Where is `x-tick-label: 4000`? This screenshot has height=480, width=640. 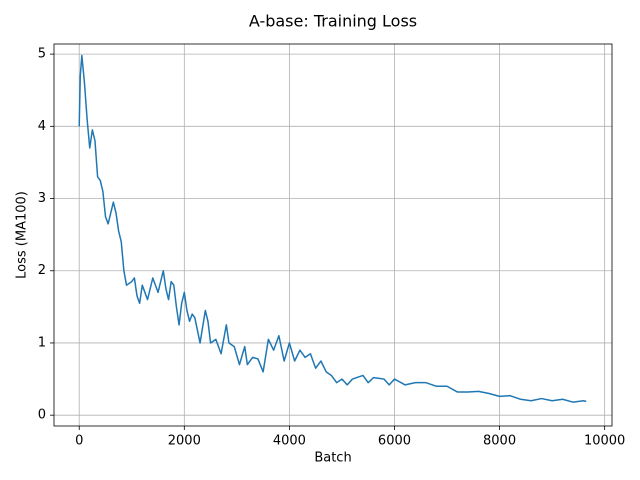 x-tick-label: 4000 is located at coordinates (289, 441).